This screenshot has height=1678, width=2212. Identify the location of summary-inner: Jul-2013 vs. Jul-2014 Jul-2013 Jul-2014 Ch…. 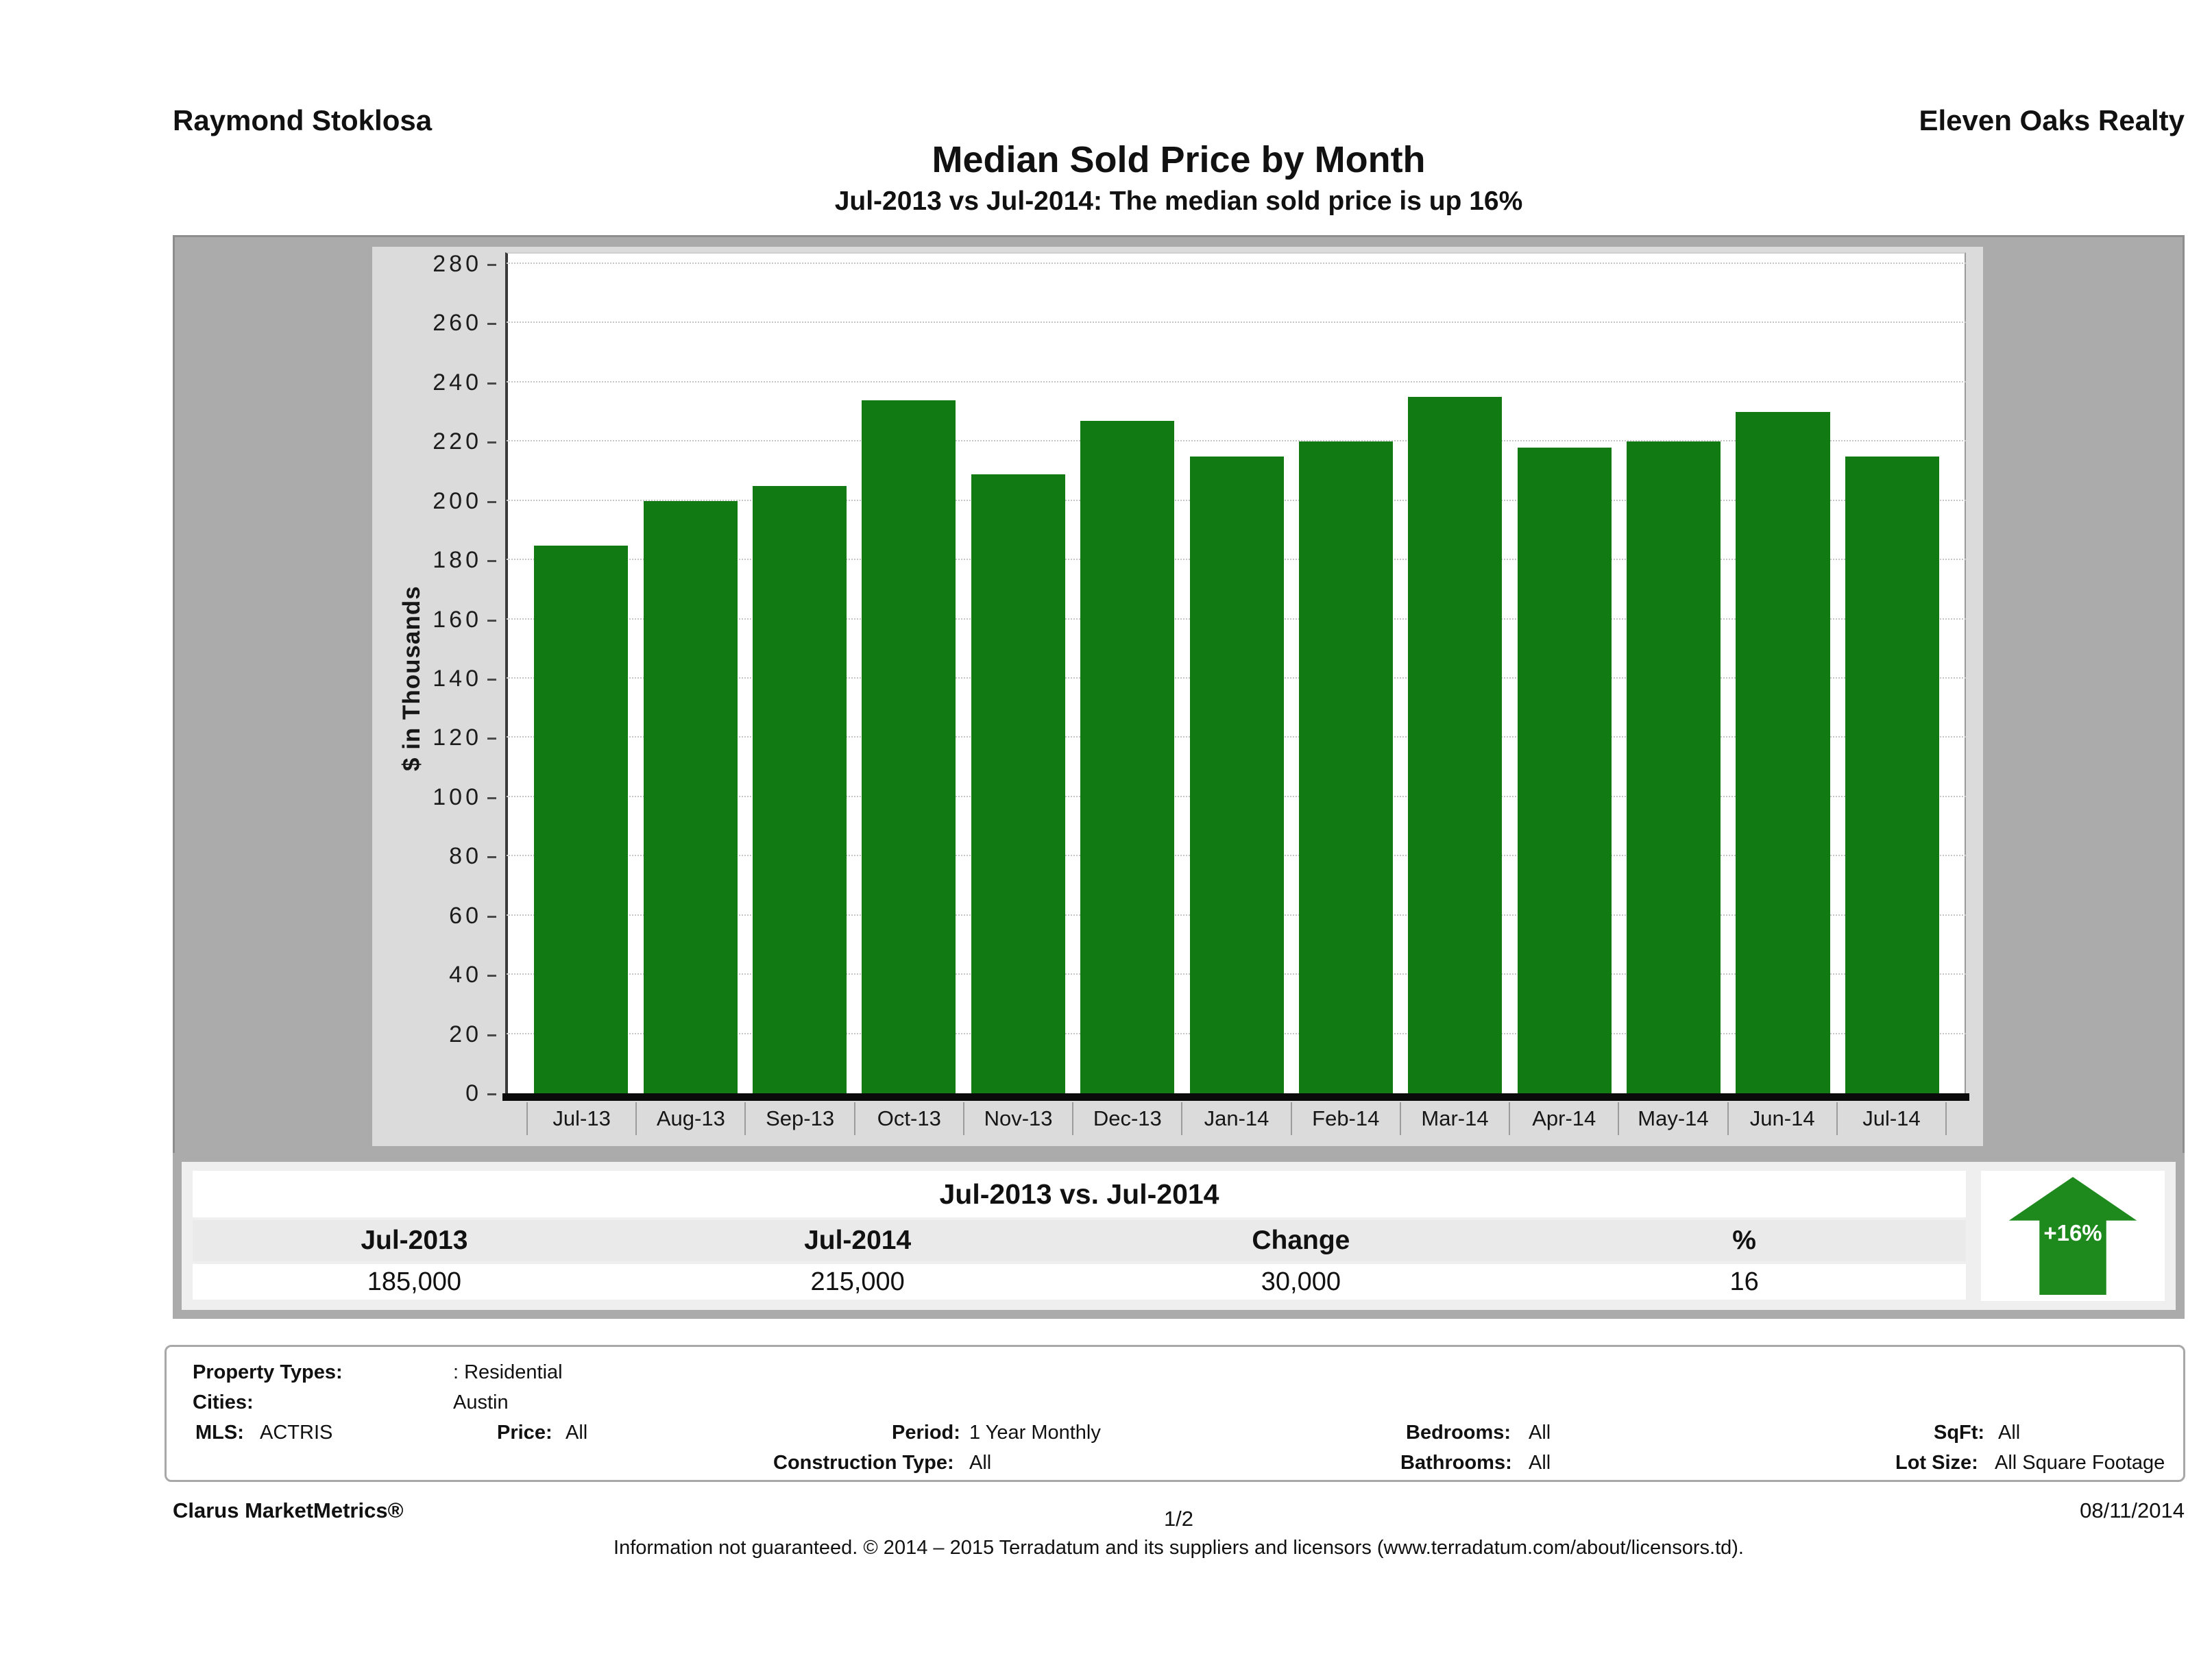
(1179, 1236).